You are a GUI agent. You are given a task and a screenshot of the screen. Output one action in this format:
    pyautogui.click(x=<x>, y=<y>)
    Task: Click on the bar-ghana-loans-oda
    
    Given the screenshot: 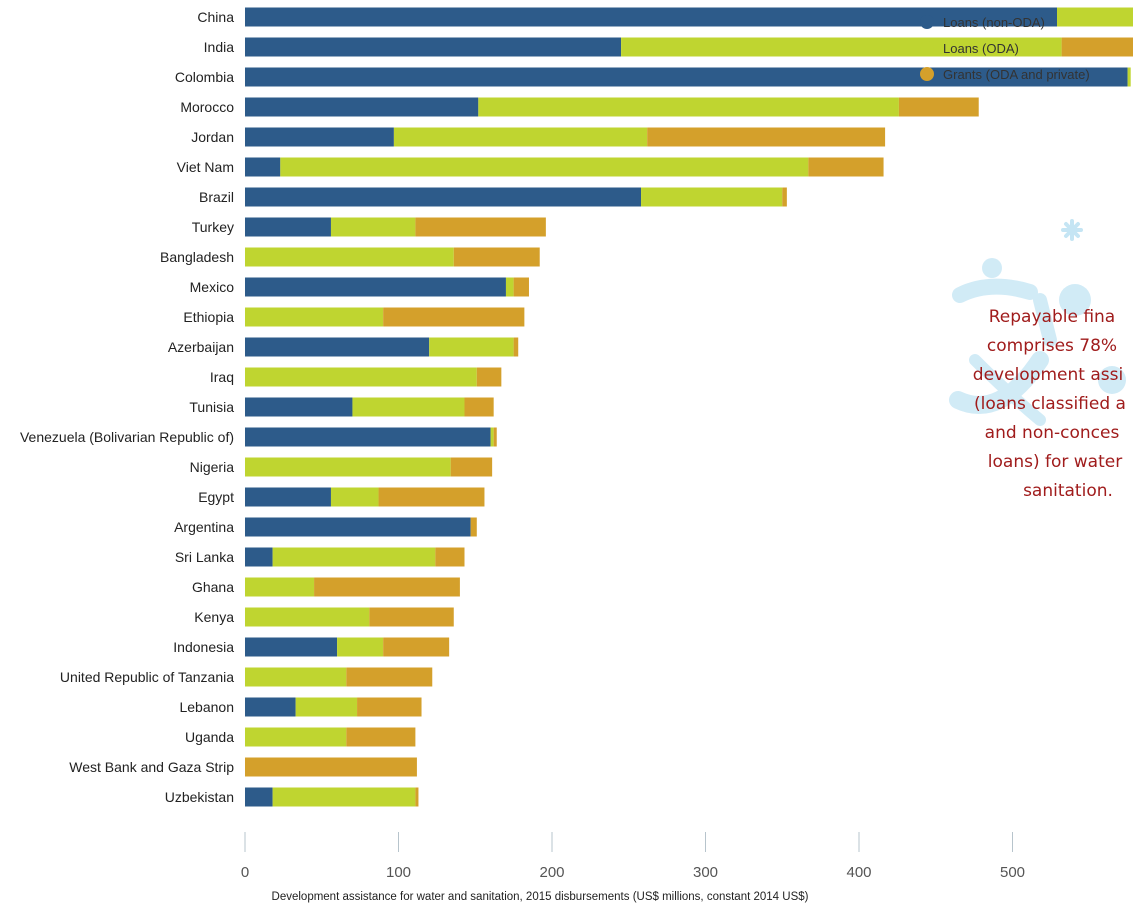 What is the action you would take?
    pyautogui.click(x=280, y=587)
    